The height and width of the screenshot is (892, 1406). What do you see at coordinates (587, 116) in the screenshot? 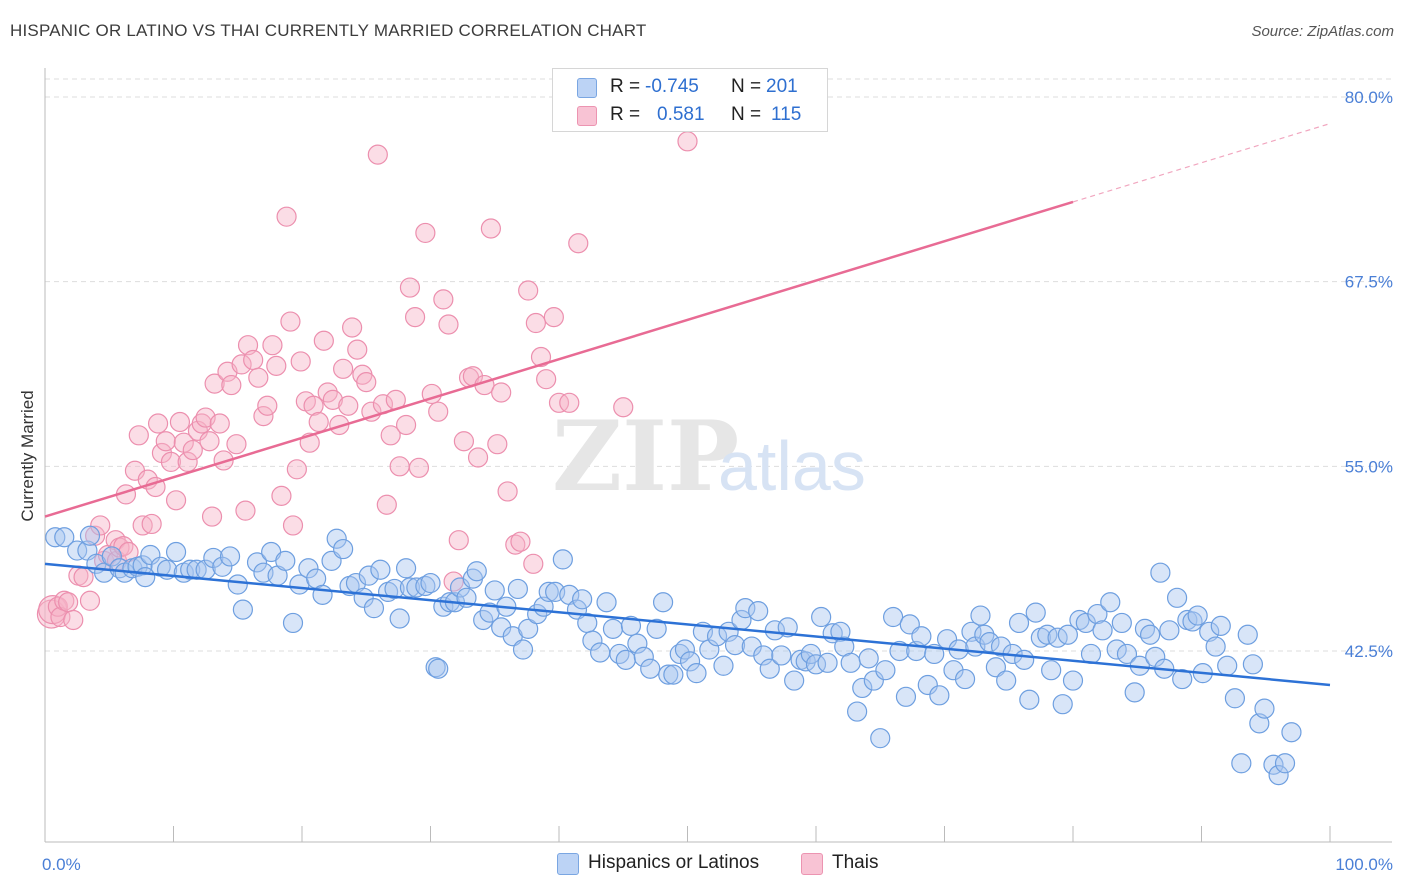
I see `legend-swatch-thai` at bounding box center [587, 116].